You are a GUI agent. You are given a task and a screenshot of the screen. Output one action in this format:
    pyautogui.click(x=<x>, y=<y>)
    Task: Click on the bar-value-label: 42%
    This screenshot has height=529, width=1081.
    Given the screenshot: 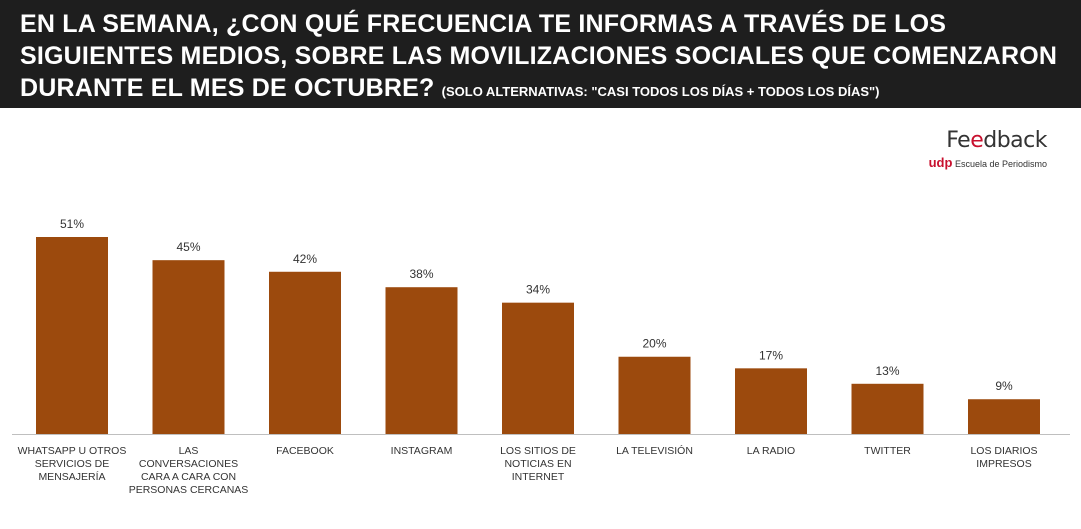 What is the action you would take?
    pyautogui.click(x=305, y=259)
    